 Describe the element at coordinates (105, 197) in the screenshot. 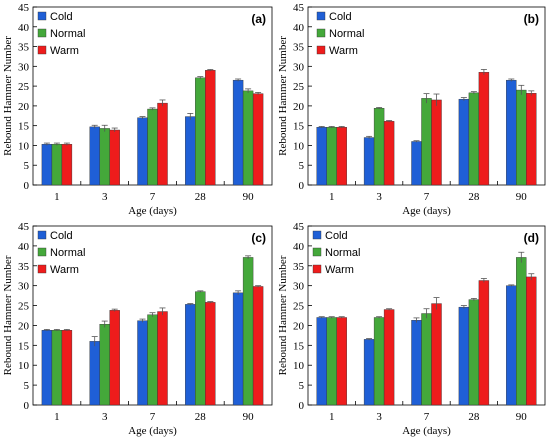

I see `x-tick-label: 3` at that location.